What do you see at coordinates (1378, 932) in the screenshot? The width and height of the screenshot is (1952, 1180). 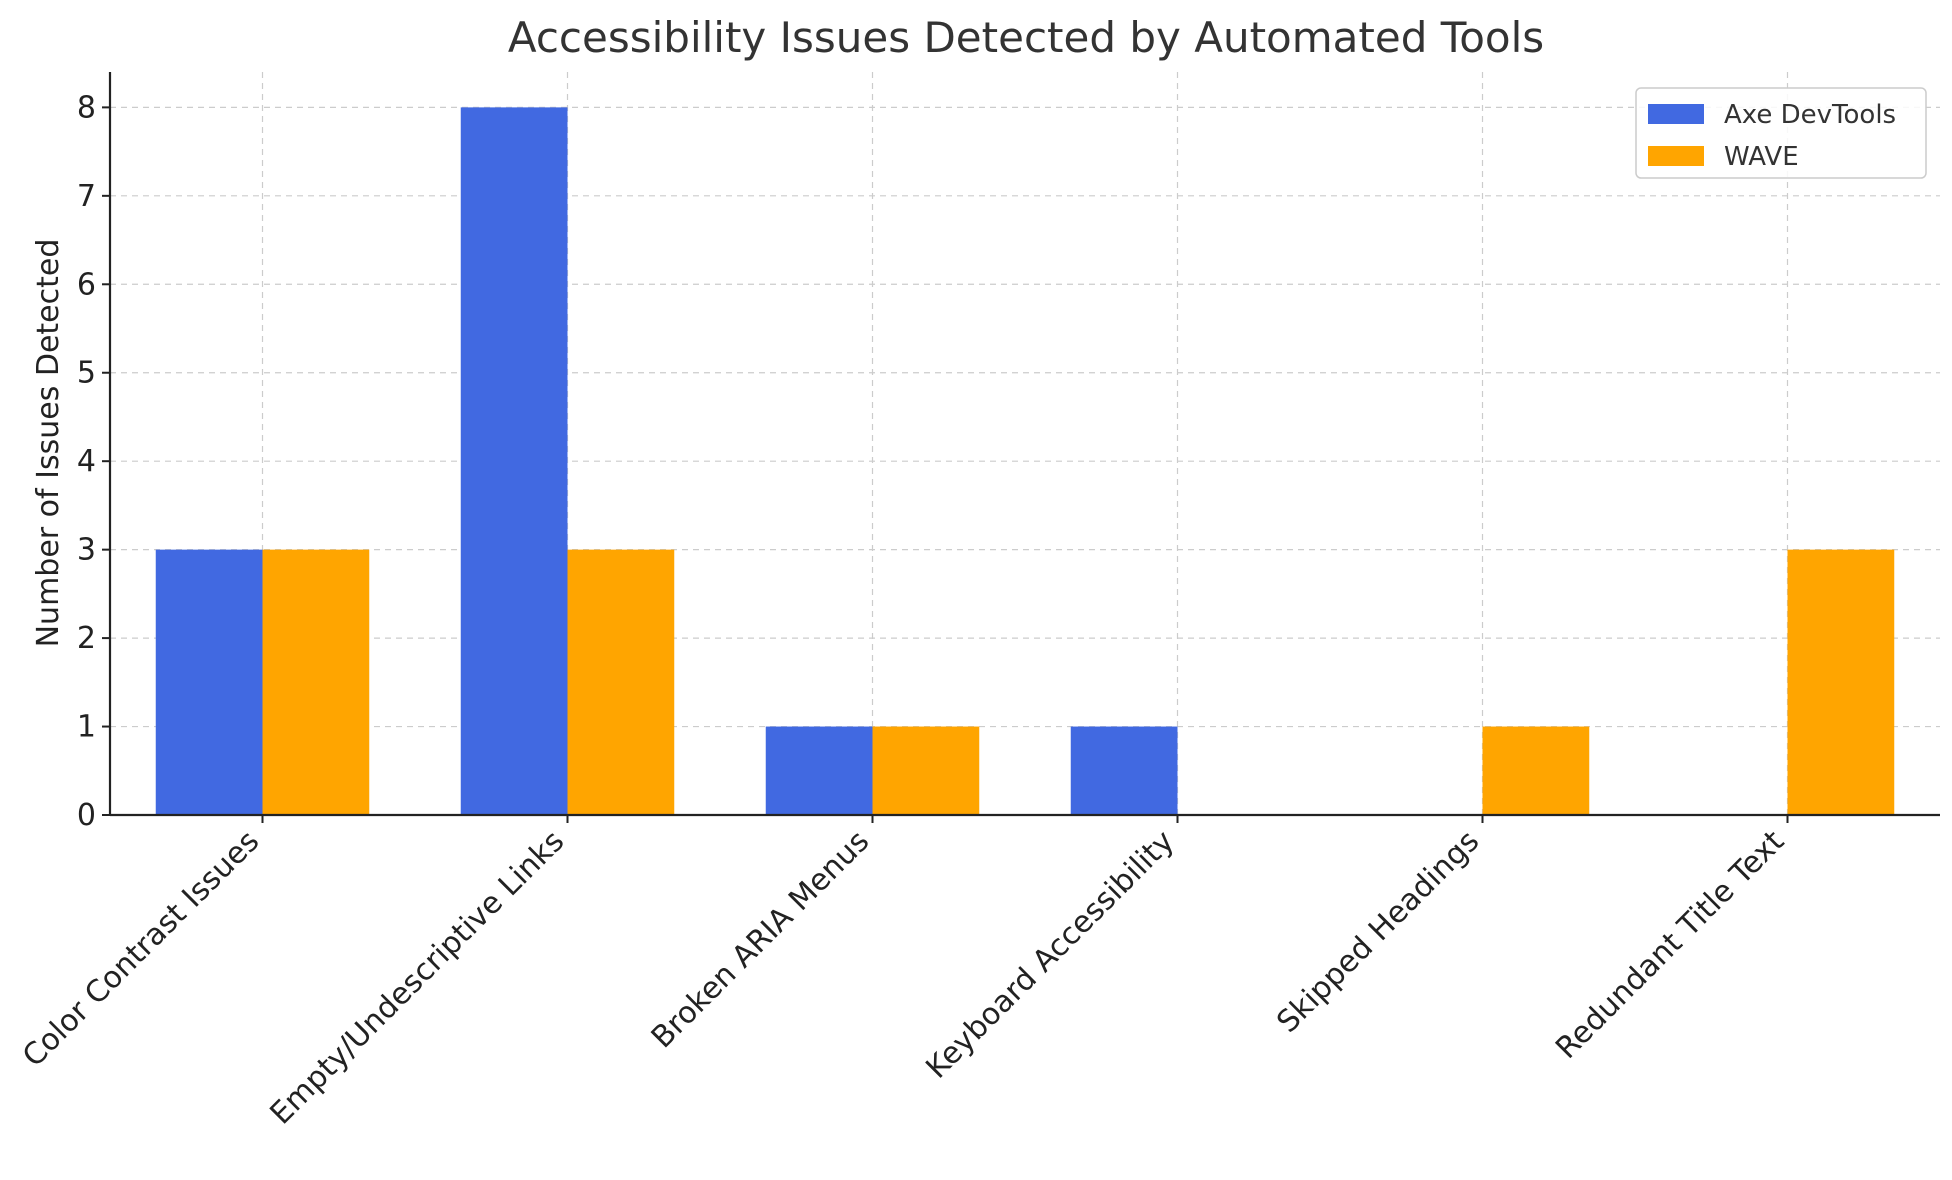 I see `x-tick-label: Skipped Headings` at bounding box center [1378, 932].